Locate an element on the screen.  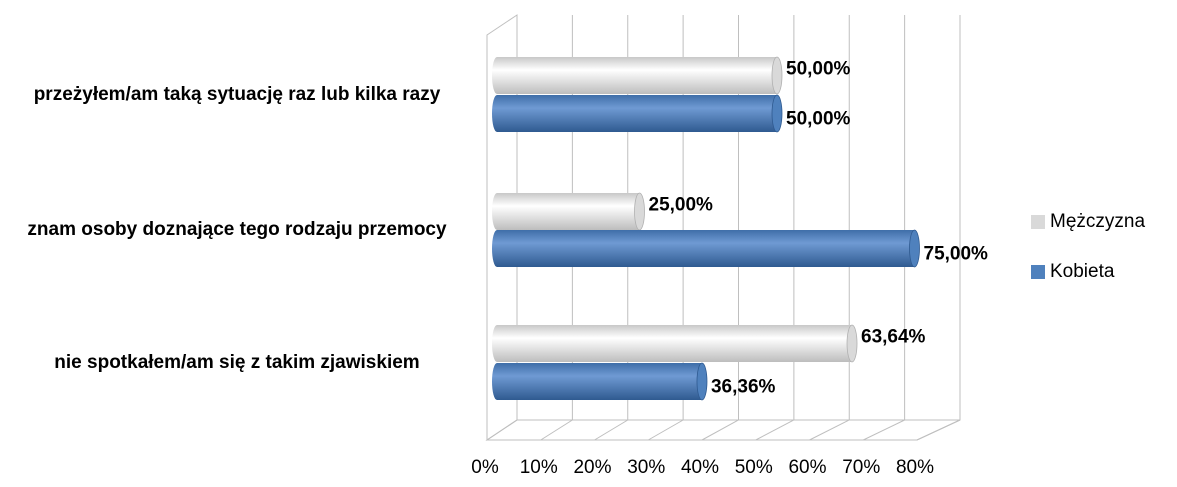
floor is located at coordinates (723, 430).